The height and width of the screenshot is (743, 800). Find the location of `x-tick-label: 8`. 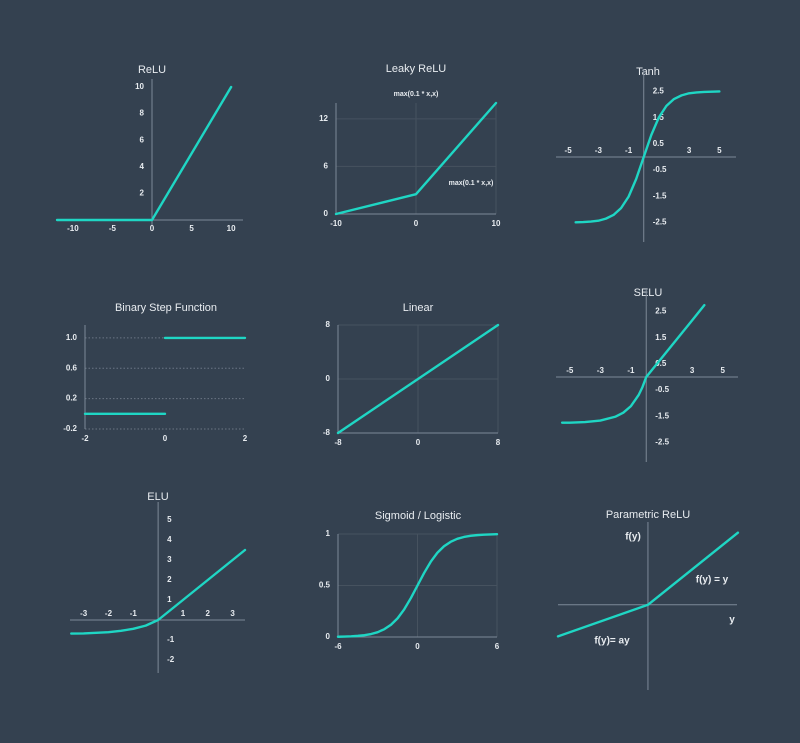

x-tick-label: 8 is located at coordinates (498, 442).